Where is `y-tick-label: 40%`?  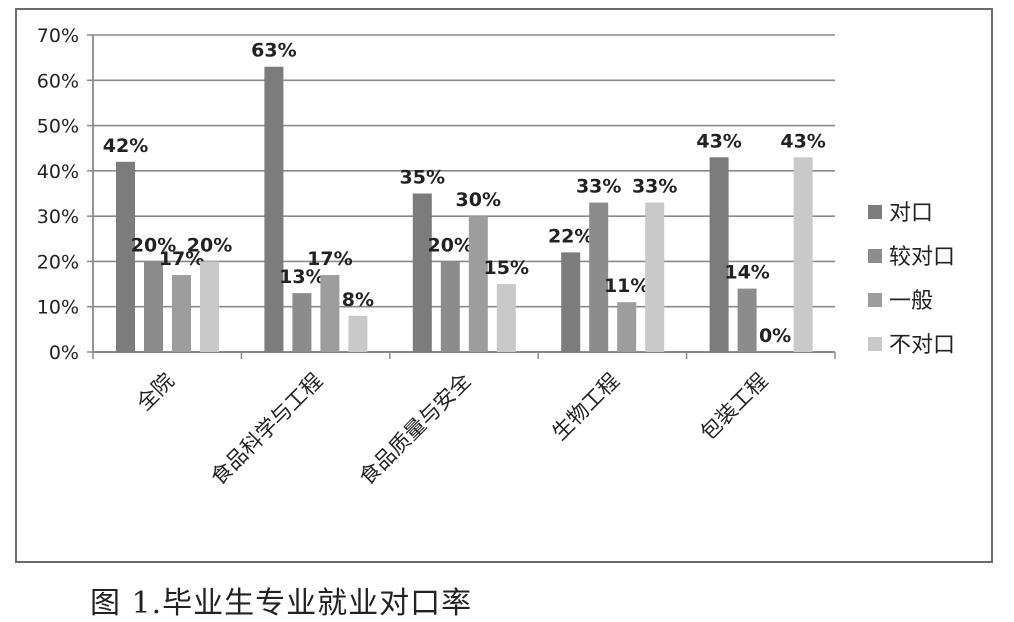
y-tick-label: 40% is located at coordinates (58, 172).